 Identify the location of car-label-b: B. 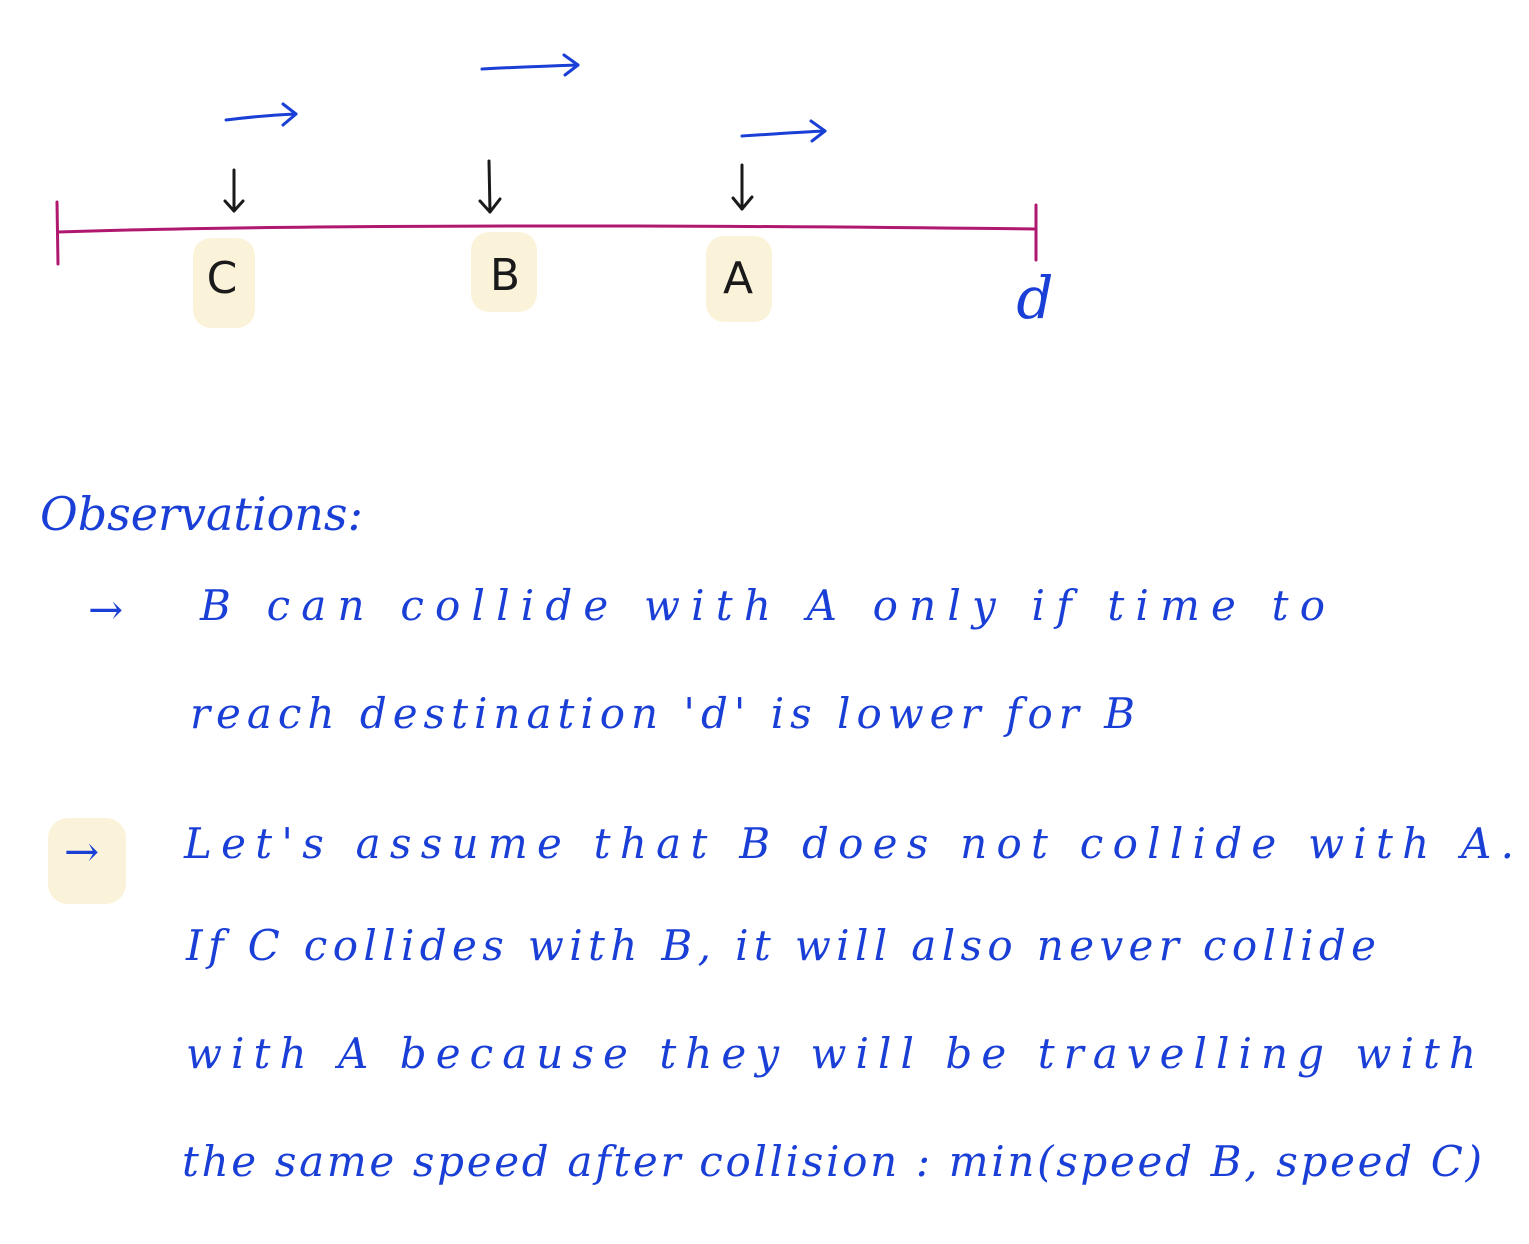
(505, 275).